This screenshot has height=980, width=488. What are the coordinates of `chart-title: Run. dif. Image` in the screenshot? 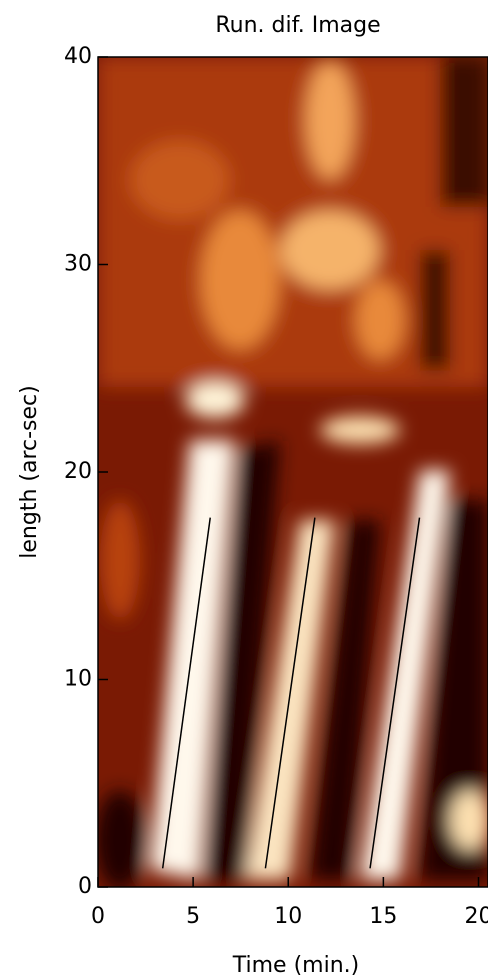 It's located at (297, 25).